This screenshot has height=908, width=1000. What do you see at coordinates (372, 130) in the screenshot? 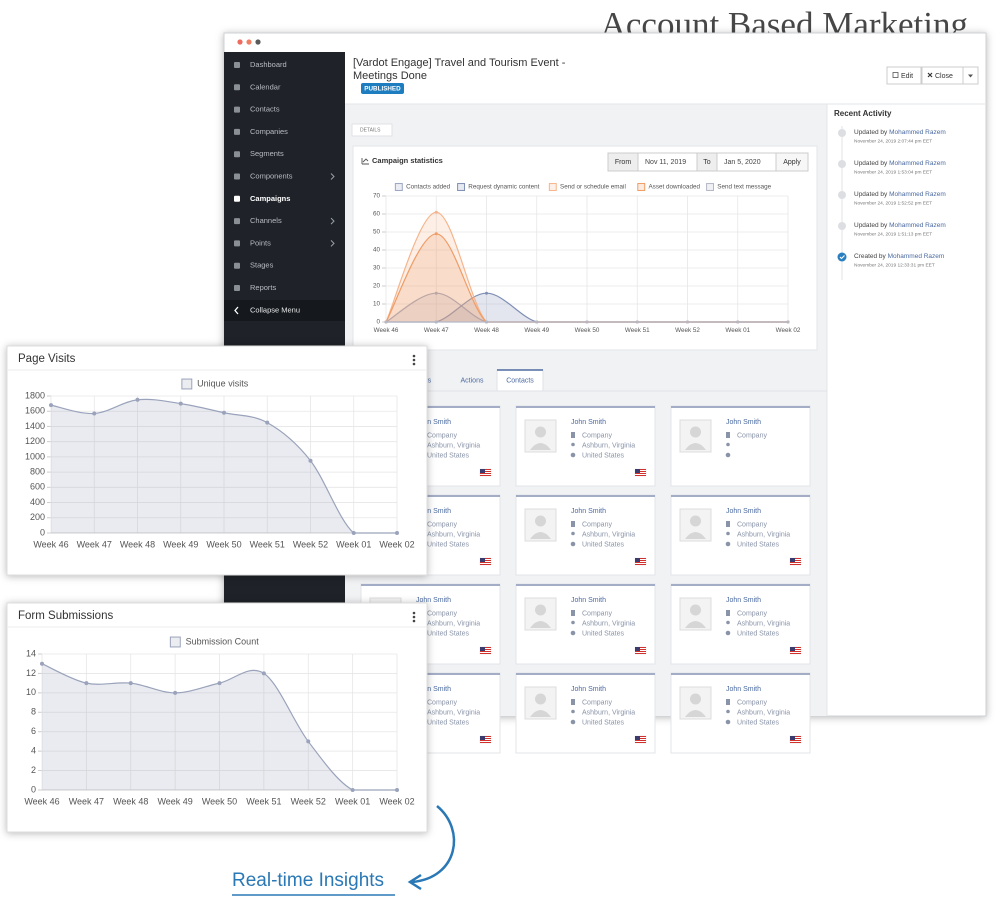
I see `details-toggle` at bounding box center [372, 130].